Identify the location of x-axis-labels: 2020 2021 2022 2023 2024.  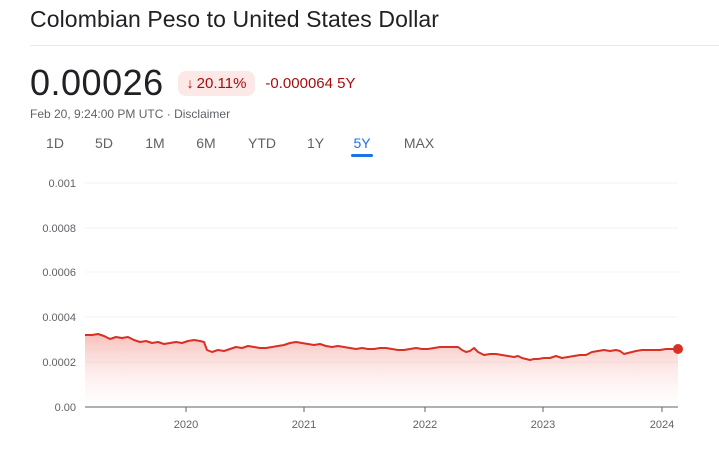
(424, 425).